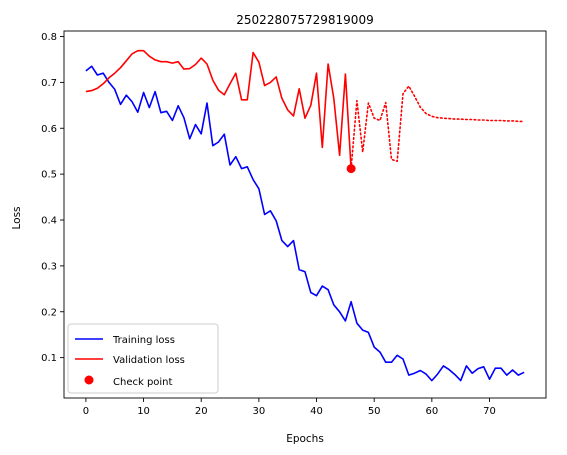 This screenshot has width=567, height=455. Describe the element at coordinates (304, 20) in the screenshot. I see `chart-title: 250228075729819009` at that location.